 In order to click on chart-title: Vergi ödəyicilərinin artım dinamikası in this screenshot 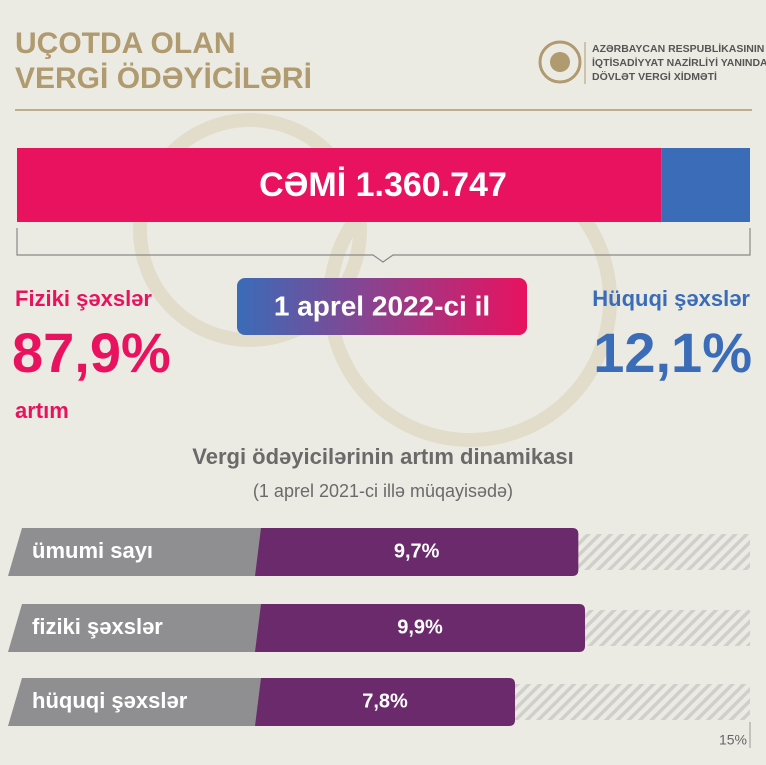, I will do `click(382, 456)`.